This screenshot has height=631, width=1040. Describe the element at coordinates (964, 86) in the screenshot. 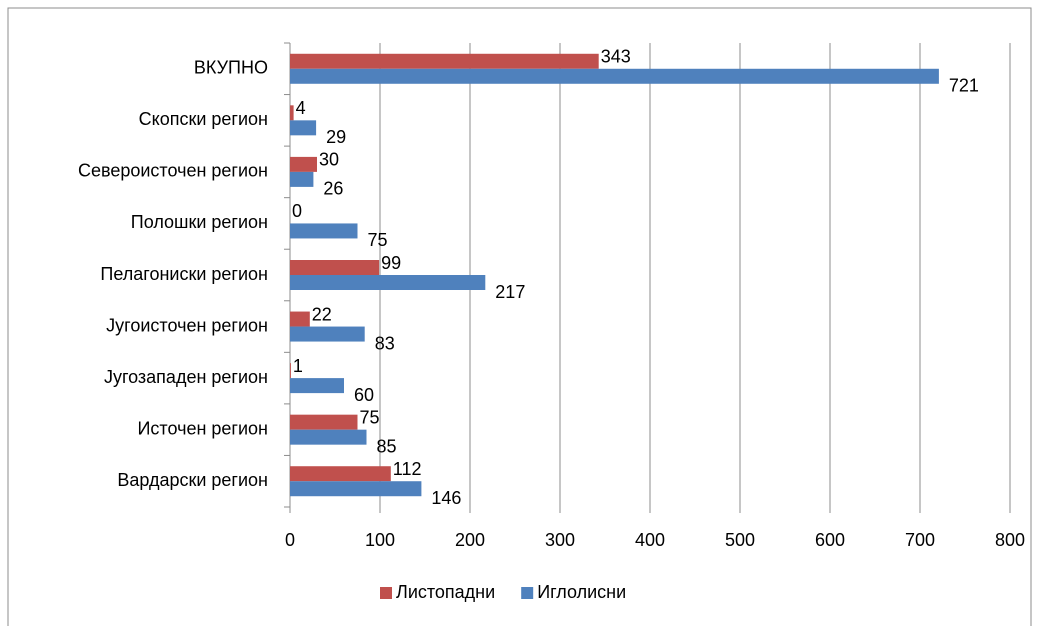

I see `data-label: 721` at that location.